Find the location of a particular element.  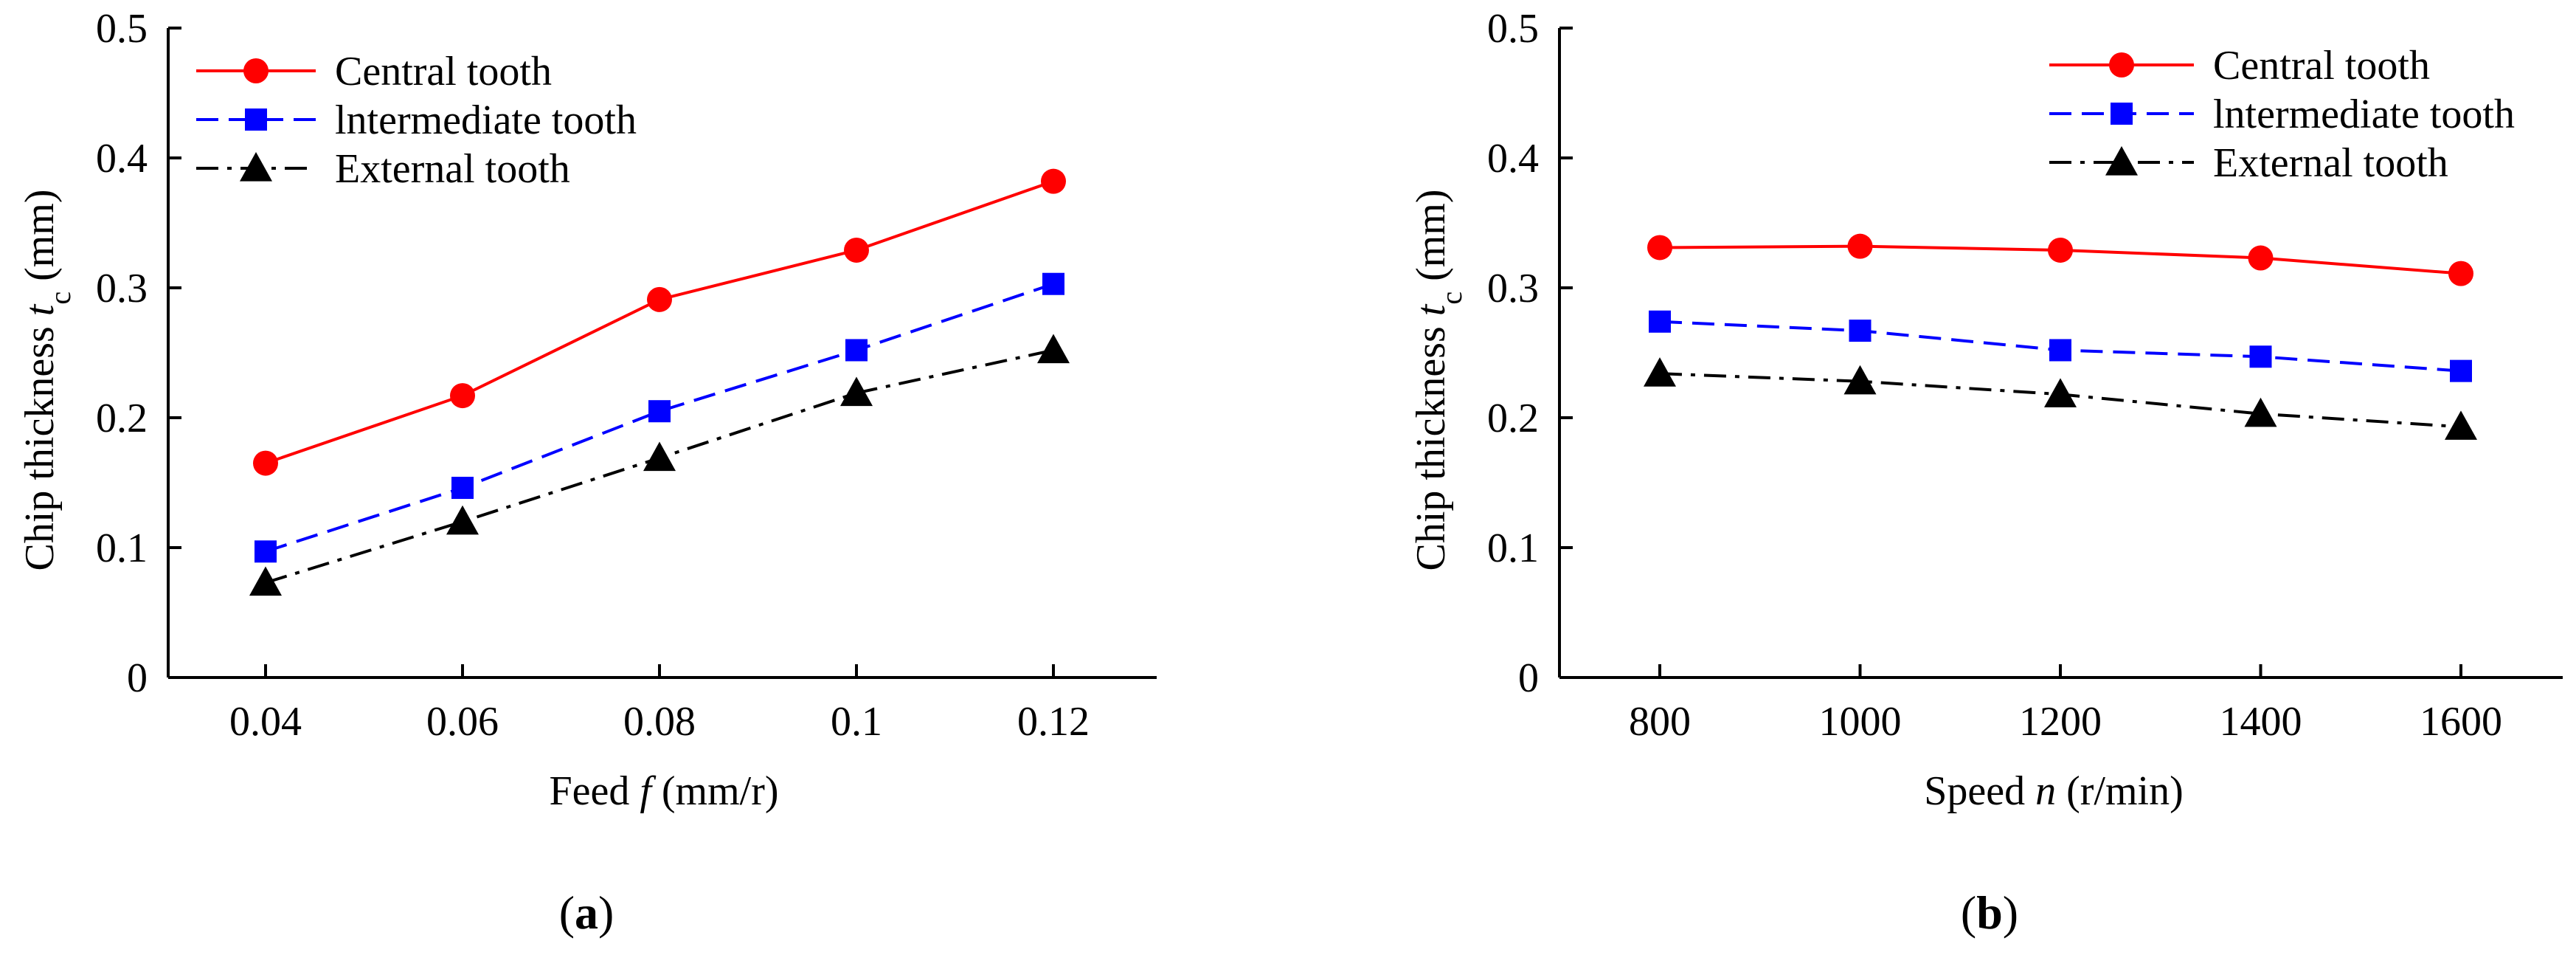

series-marks-b is located at coordinates (2061, 336).